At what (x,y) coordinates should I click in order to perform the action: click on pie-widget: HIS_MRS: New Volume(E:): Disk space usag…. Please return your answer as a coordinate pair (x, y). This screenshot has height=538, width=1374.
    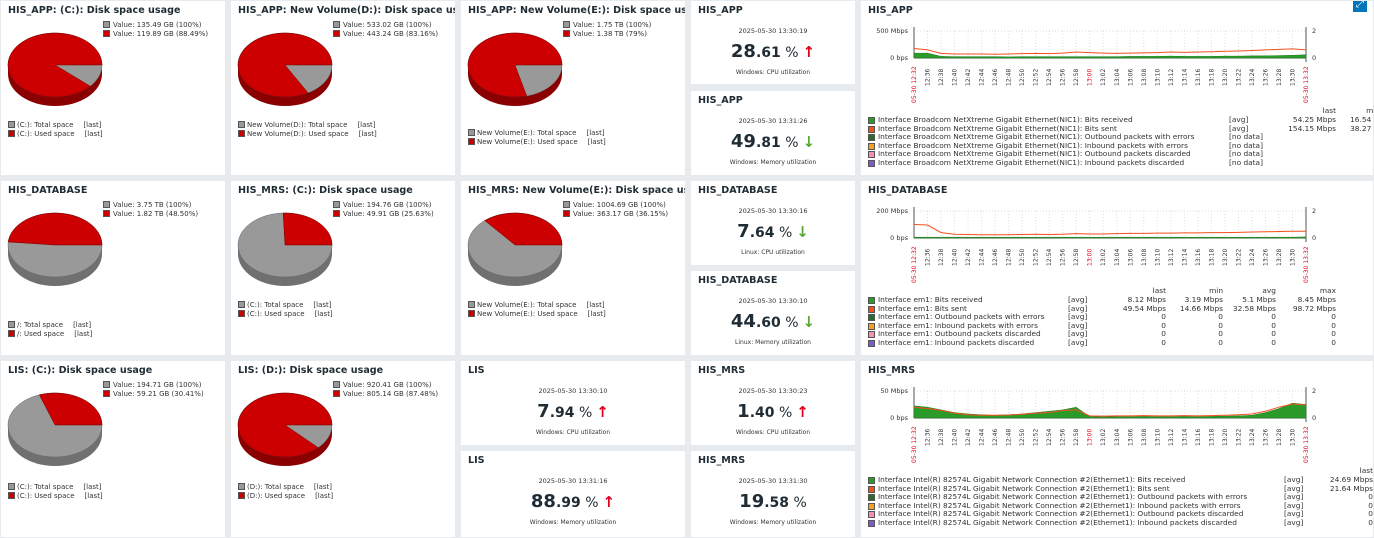
    Looking at the image, I should click on (573, 268).